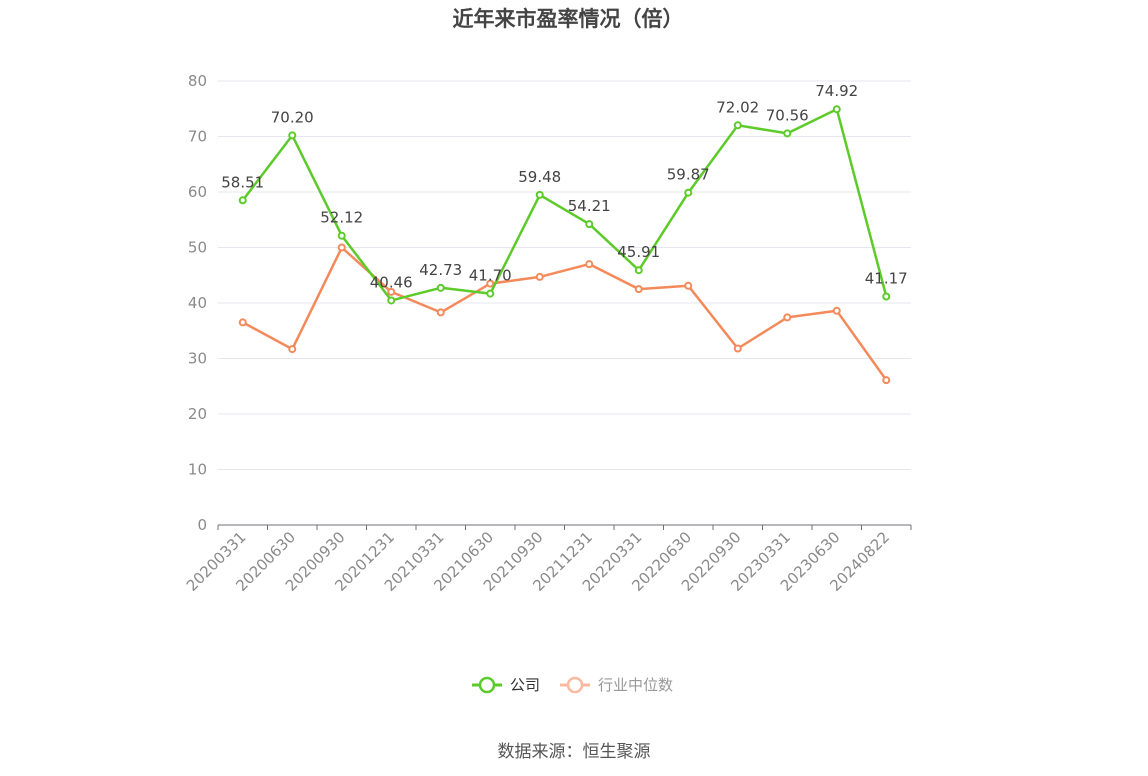 Image resolution: width=1148 pixels, height=776 pixels. What do you see at coordinates (589, 206) in the screenshot?
I see `data-label: 54.21` at bounding box center [589, 206].